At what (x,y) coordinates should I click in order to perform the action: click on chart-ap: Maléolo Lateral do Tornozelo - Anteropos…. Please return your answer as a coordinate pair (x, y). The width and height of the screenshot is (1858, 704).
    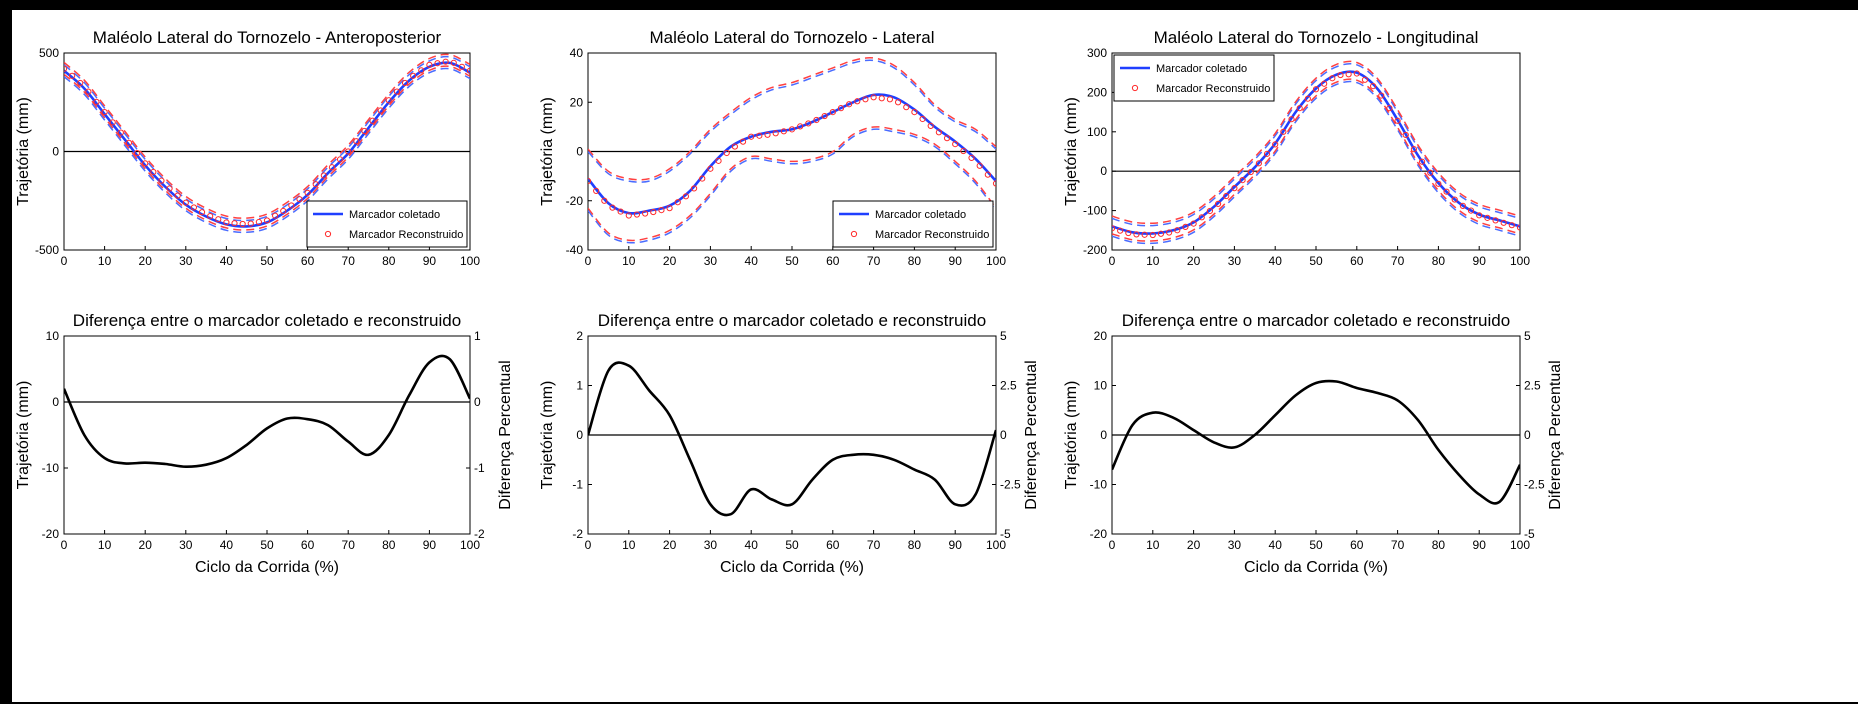
    Looking at the image, I should click on (247, 148).